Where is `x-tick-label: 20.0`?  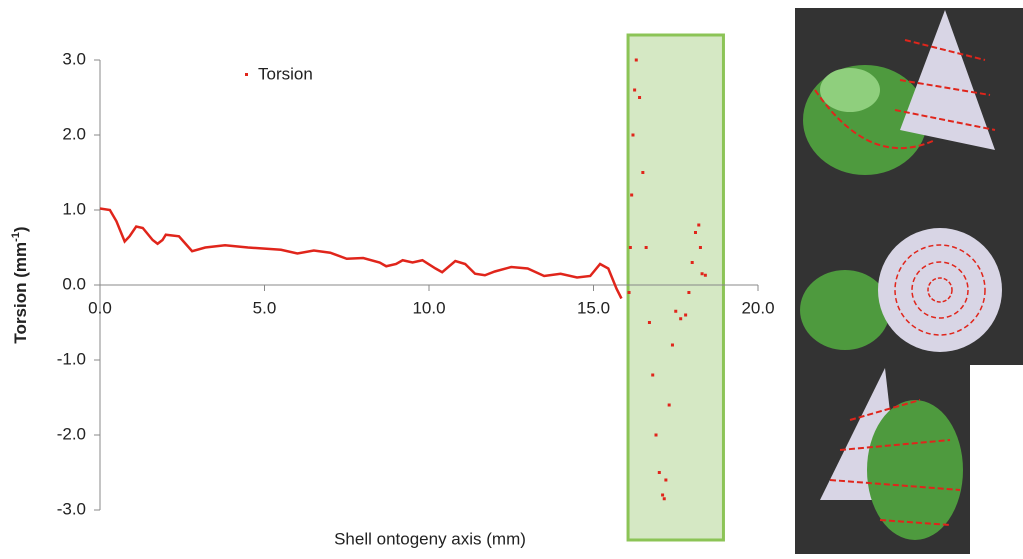 x-tick-label: 20.0 is located at coordinates (757, 307).